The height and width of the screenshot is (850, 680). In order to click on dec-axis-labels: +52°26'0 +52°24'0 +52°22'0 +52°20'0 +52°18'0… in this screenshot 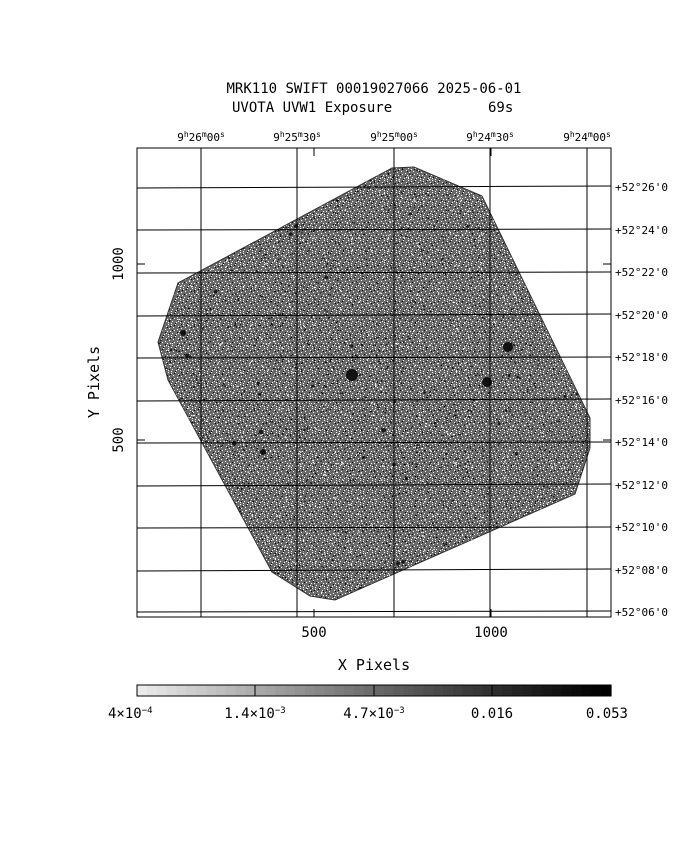, I will do `click(641, 400)`.